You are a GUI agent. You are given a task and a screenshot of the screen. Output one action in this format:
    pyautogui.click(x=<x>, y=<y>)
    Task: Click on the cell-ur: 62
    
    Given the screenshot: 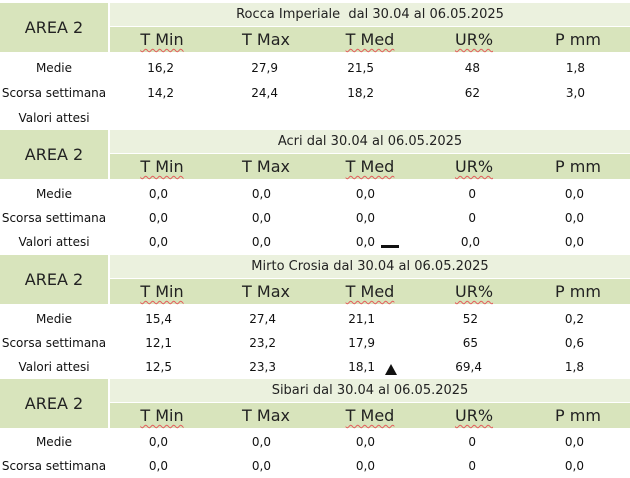 What is the action you would take?
    pyautogui.click(x=472, y=93)
    